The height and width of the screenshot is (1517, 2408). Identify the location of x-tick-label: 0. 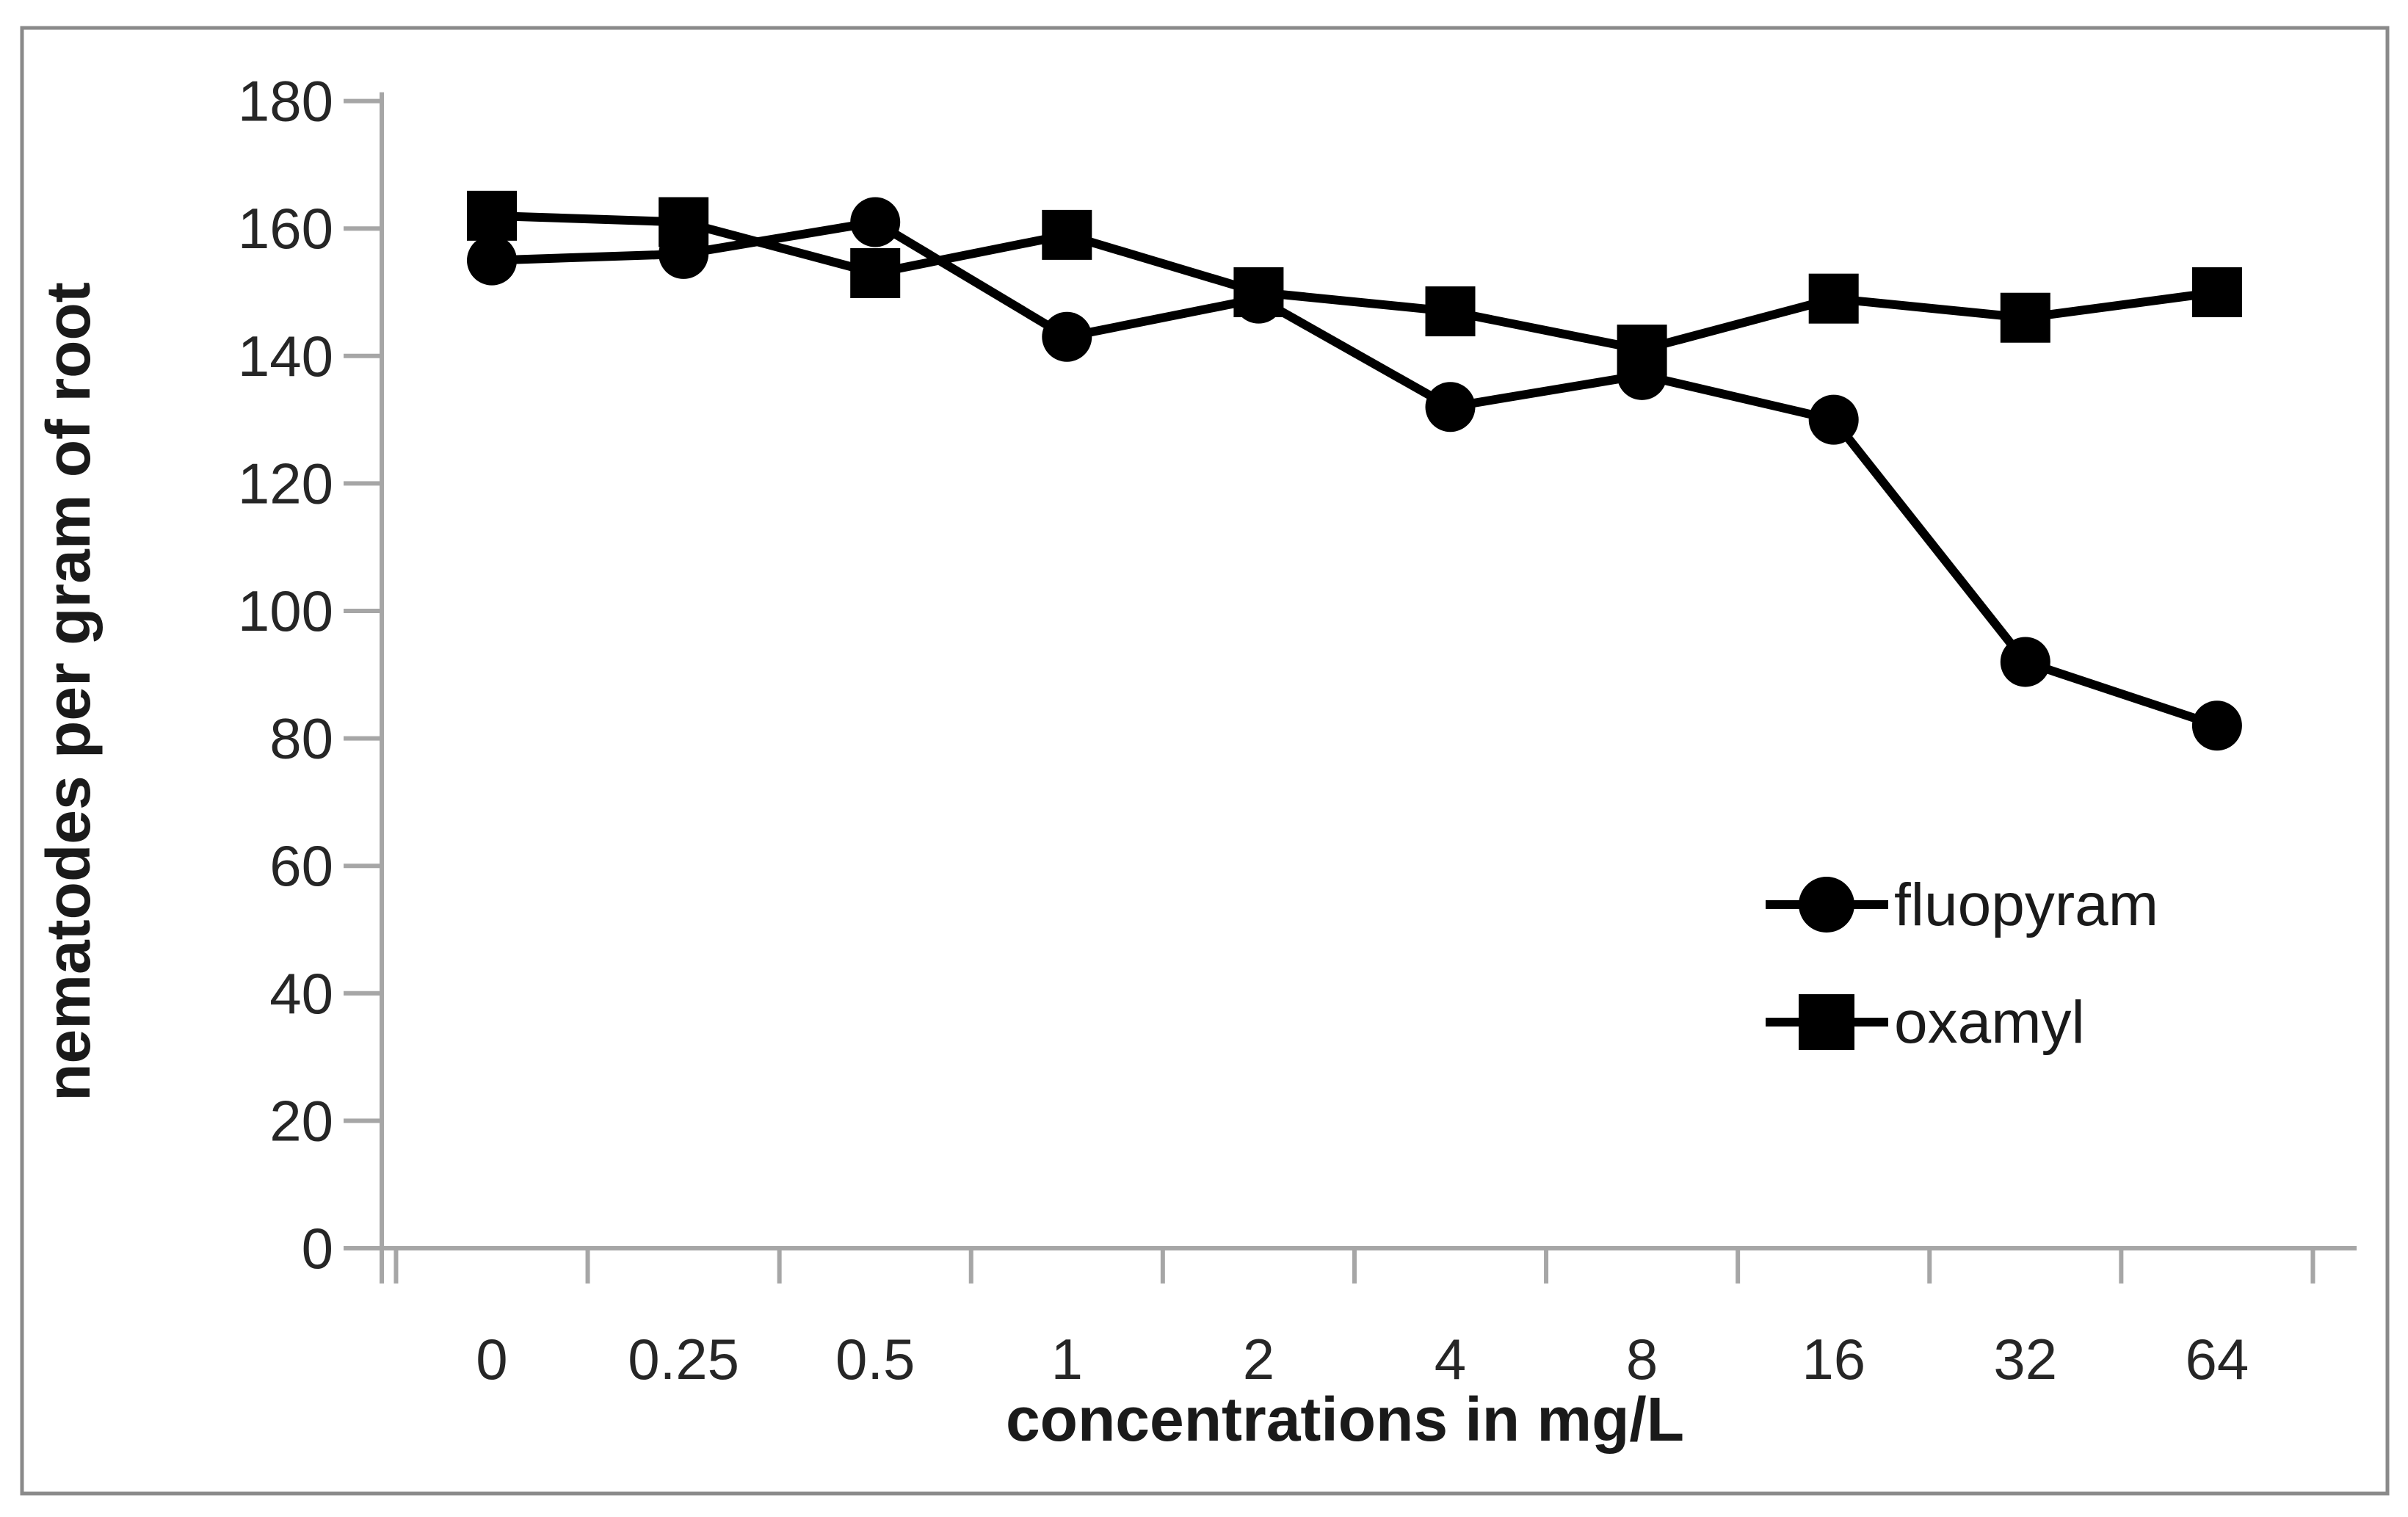
(491, 1359).